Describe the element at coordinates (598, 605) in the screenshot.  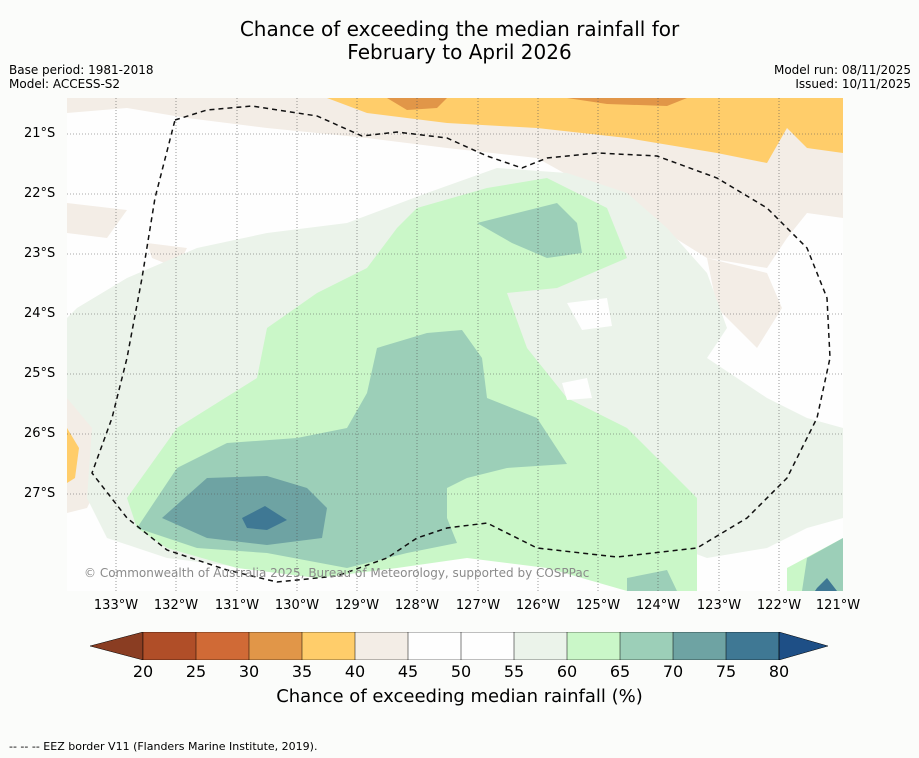
I see `lon-label-125w: 125°W` at that location.